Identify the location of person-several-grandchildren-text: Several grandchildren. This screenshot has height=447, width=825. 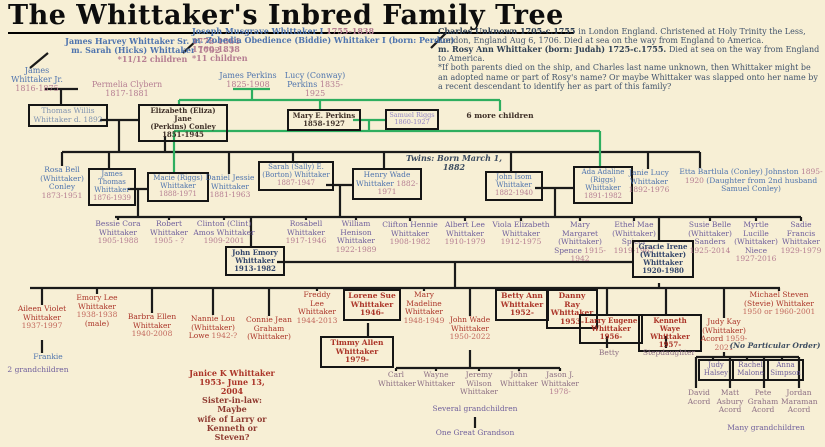
(475, 408).